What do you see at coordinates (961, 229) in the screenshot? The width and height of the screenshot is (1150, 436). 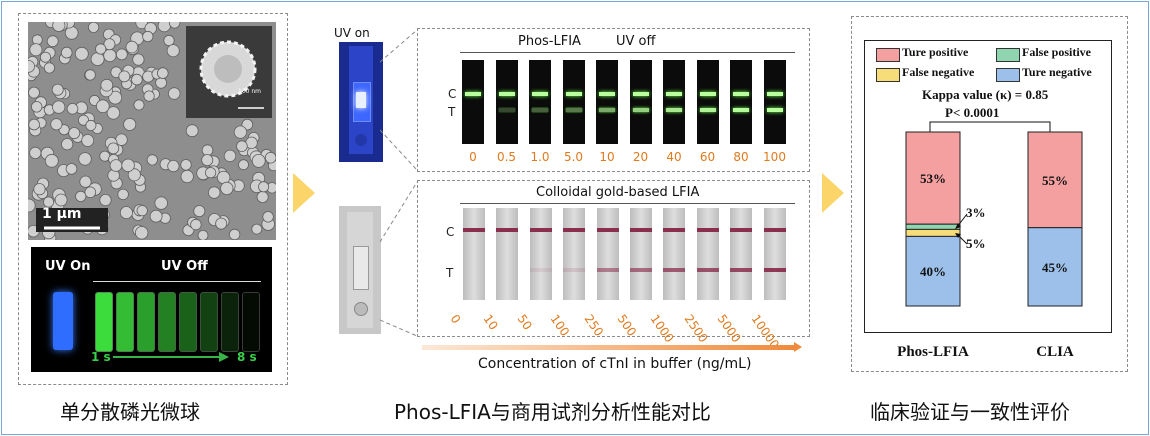 I see `annot-arrows` at bounding box center [961, 229].